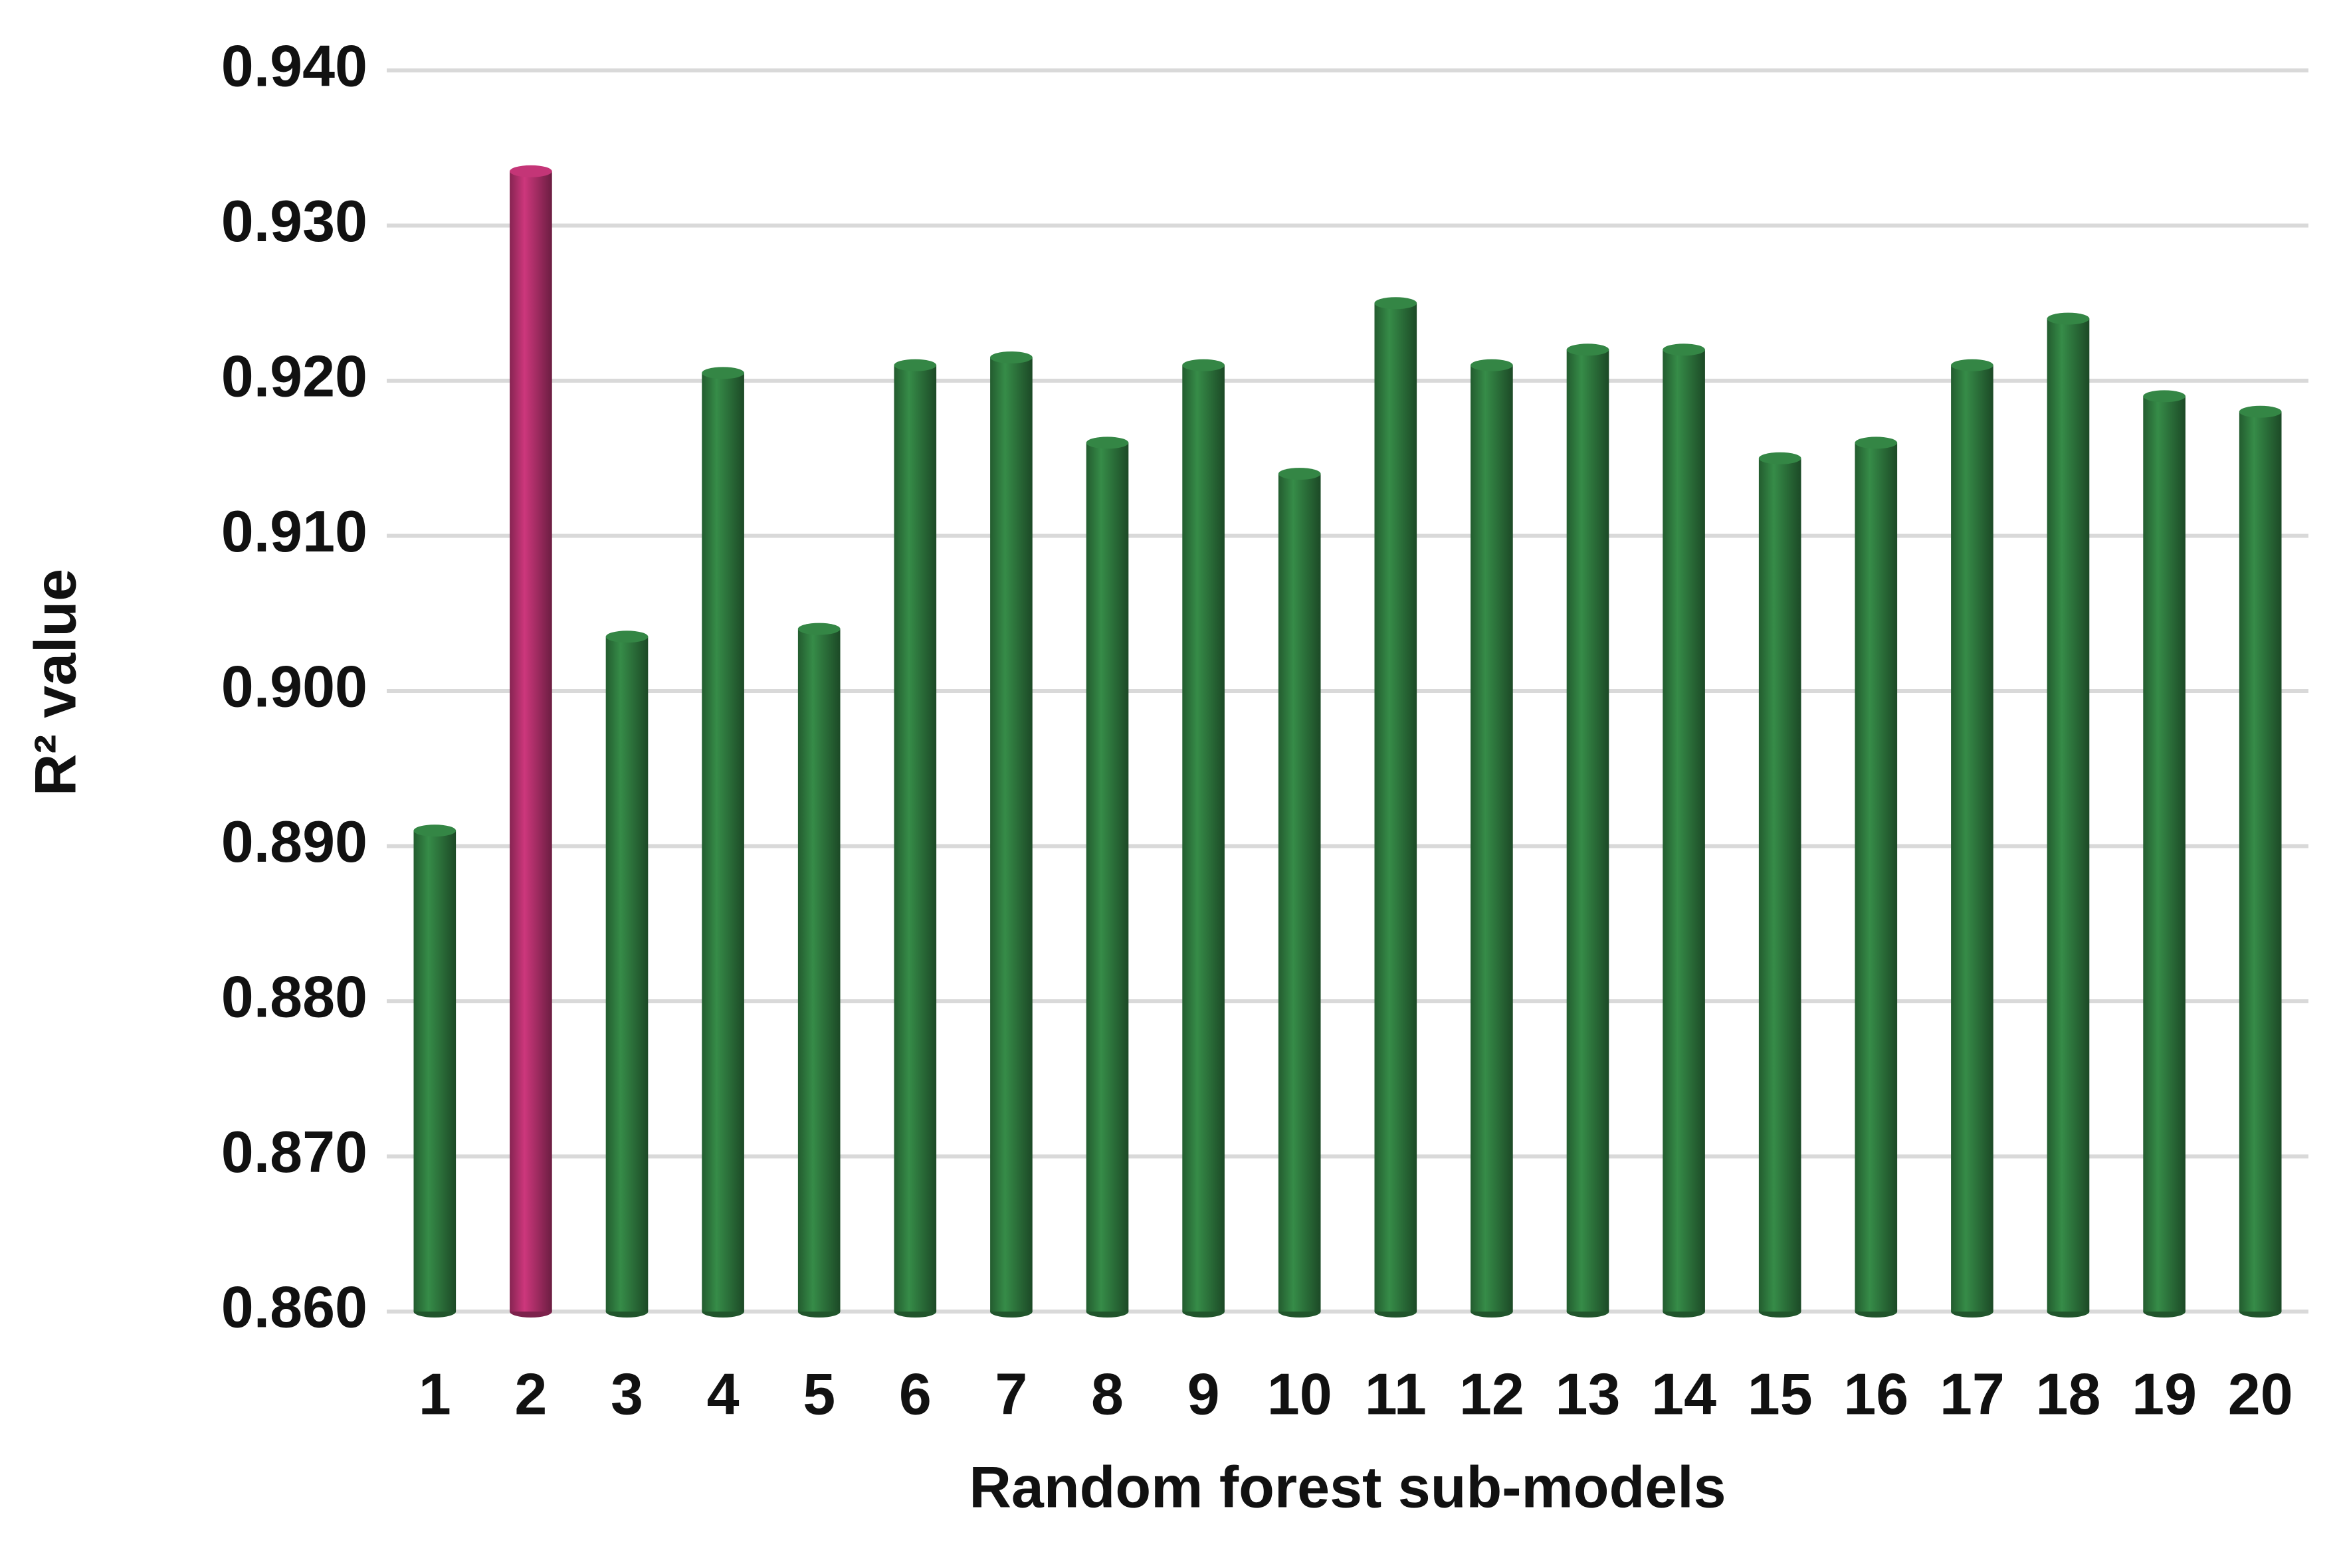  I want to click on x-tick-label: 17, so click(1972, 1393).